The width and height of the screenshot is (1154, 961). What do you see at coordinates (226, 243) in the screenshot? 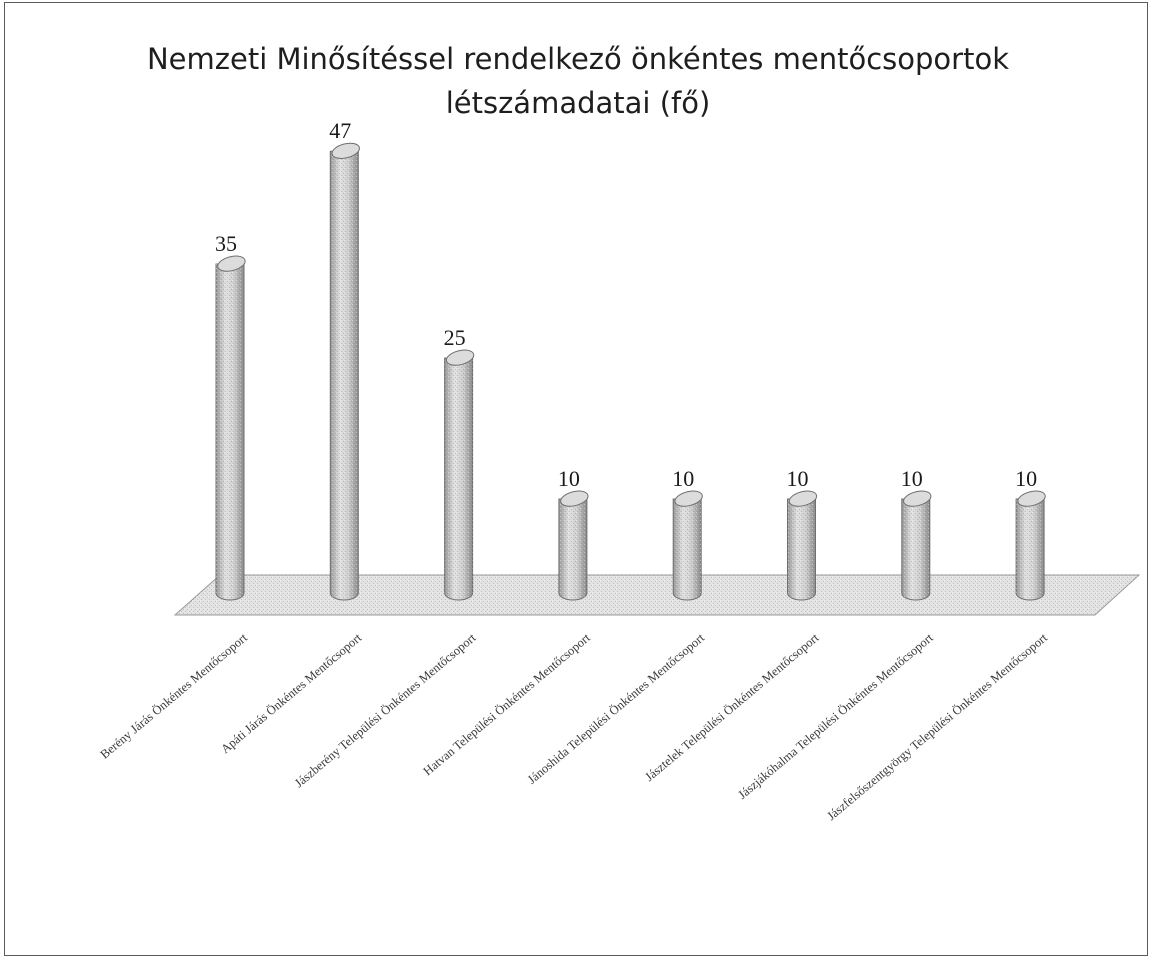
I see `value-label: 35` at bounding box center [226, 243].